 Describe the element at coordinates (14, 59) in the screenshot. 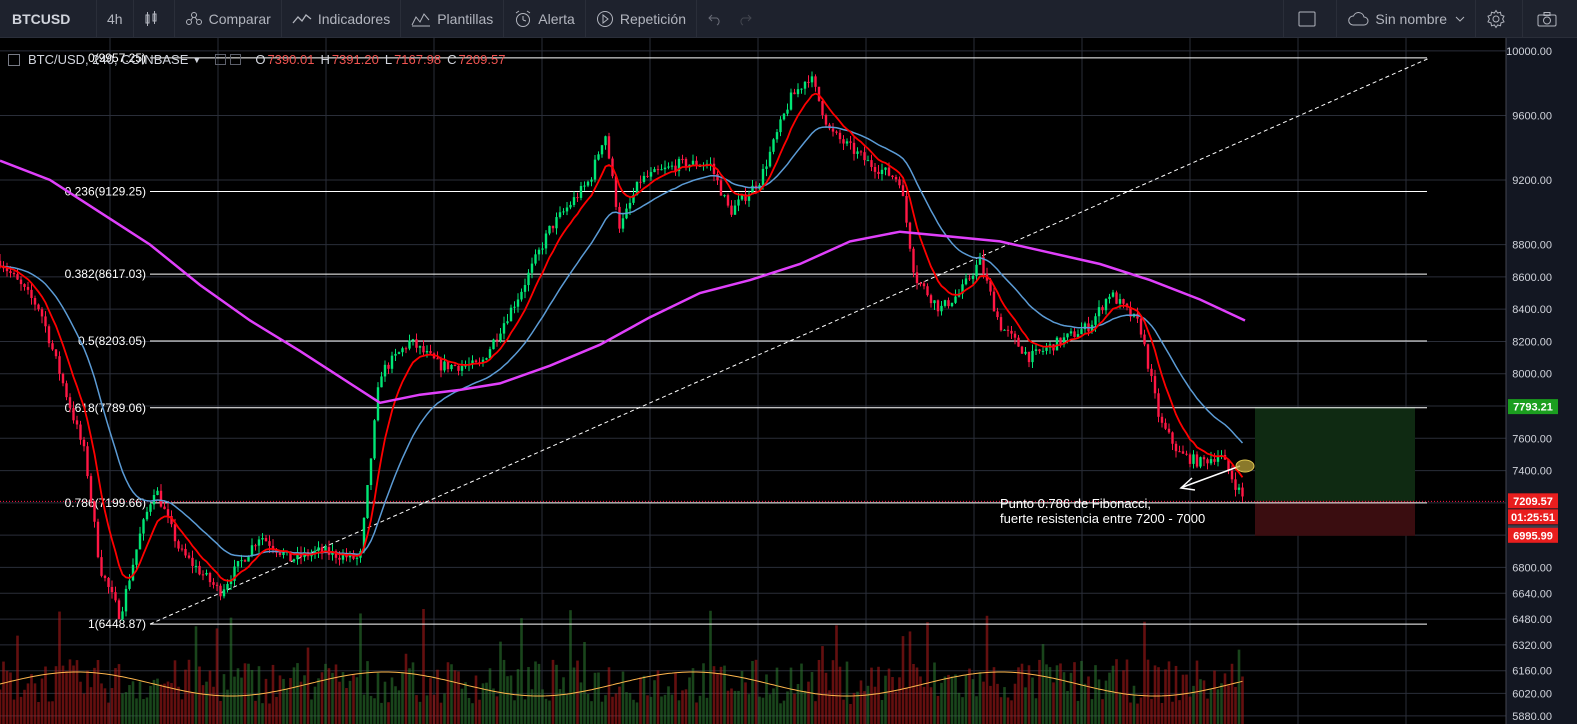

I see `expand-legend-icon` at that location.